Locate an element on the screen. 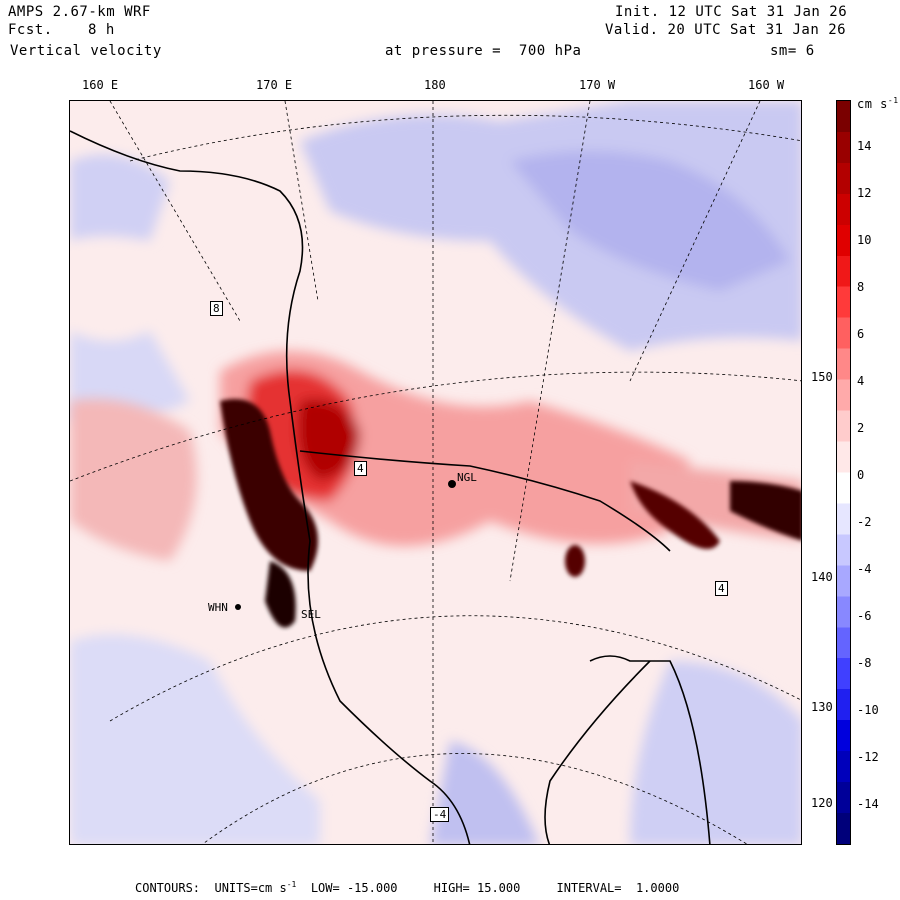  forecast-label: Fcst. is located at coordinates (30, 30).